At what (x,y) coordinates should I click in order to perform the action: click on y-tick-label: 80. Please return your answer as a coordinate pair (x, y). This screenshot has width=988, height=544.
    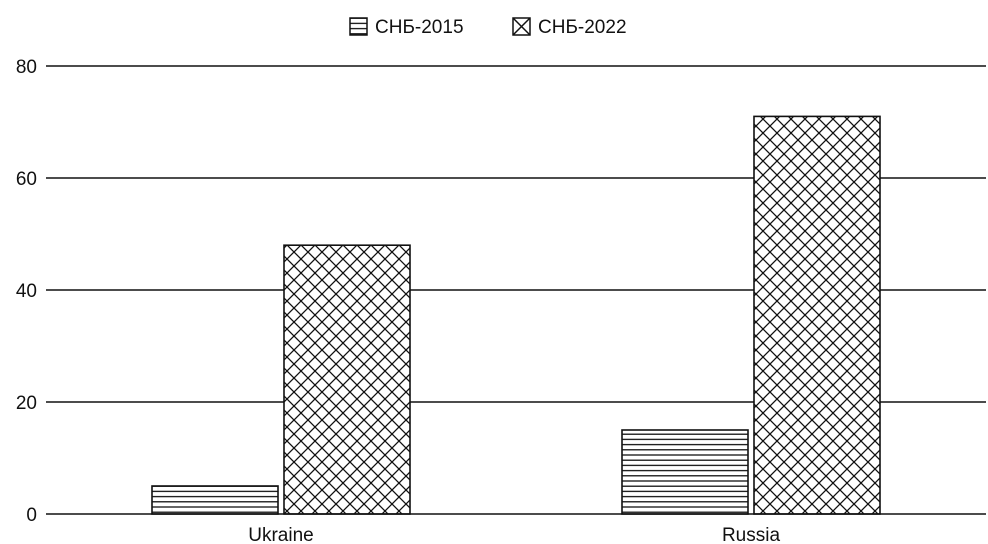
    Looking at the image, I should click on (26, 67).